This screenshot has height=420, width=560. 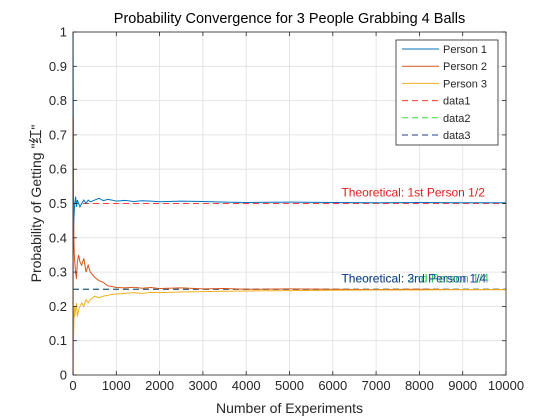 I want to click on y-axis-label: Probability of Getting "红", so click(x=36, y=204).